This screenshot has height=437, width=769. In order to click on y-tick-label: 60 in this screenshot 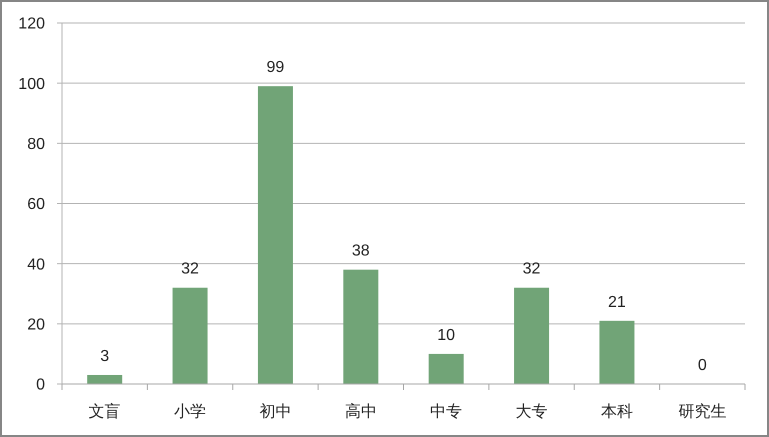, I will do `click(36, 205)`.